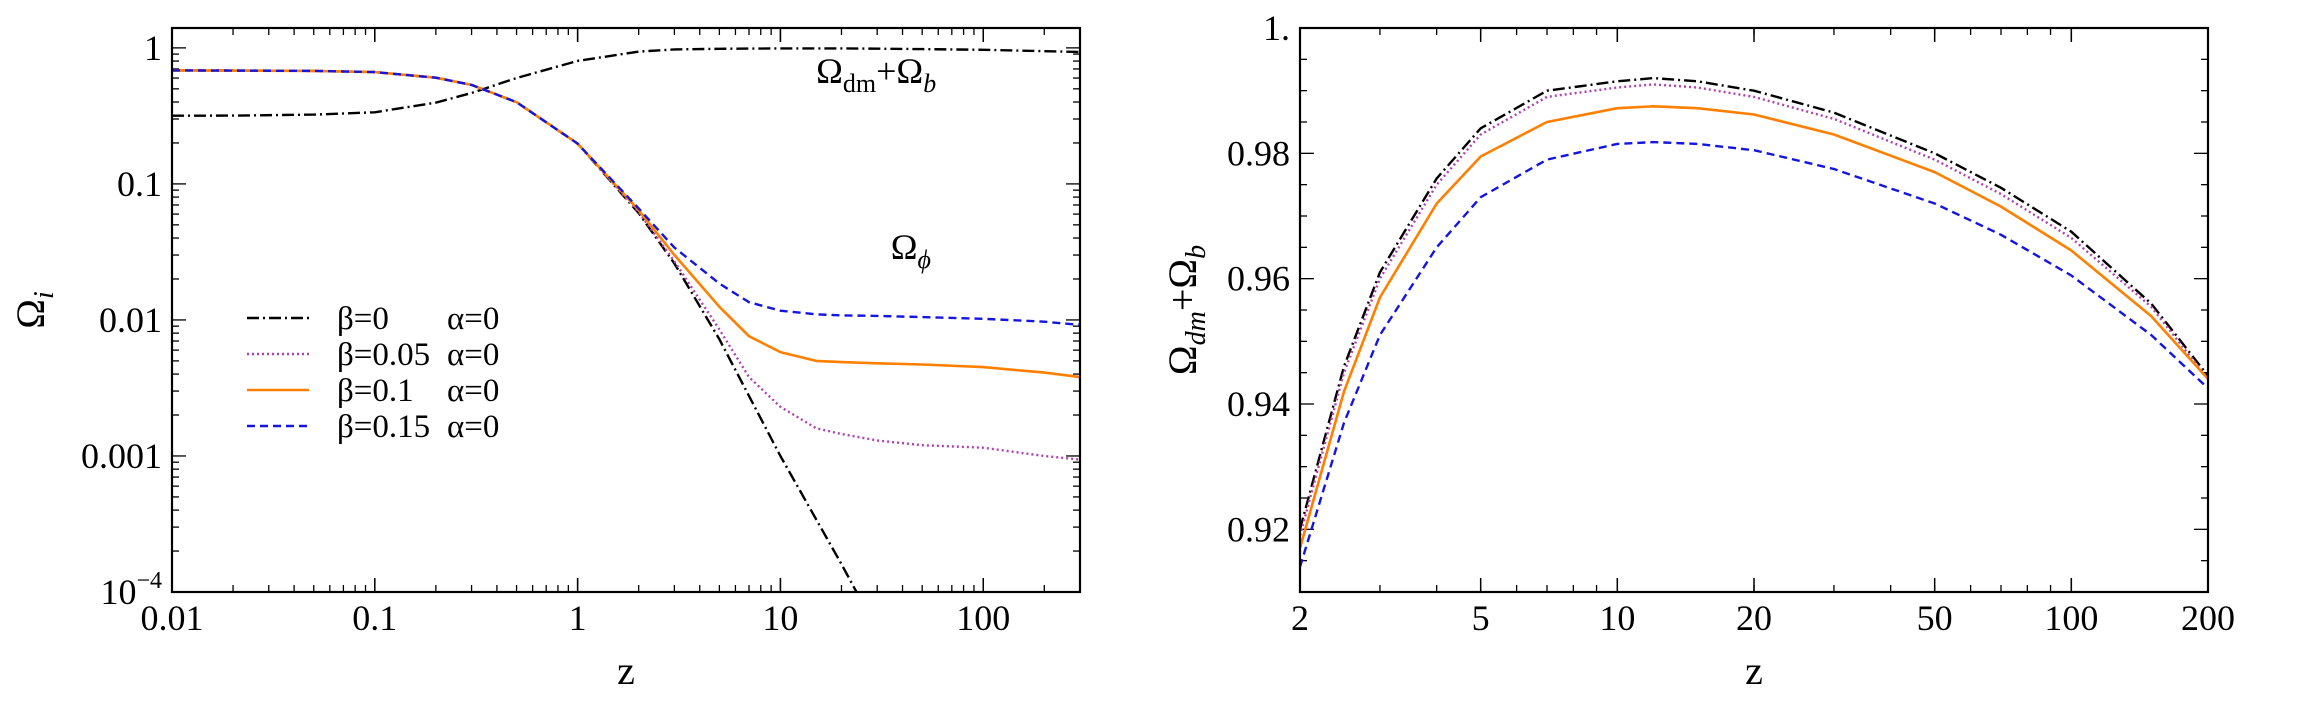  I want to click on annotation-subscript: dm, so click(859, 83).